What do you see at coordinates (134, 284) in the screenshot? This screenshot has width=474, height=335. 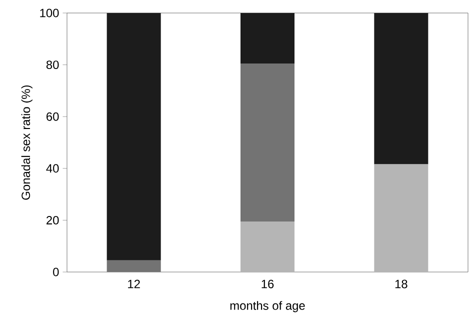 I see `x-tick-label: 12` at bounding box center [134, 284].